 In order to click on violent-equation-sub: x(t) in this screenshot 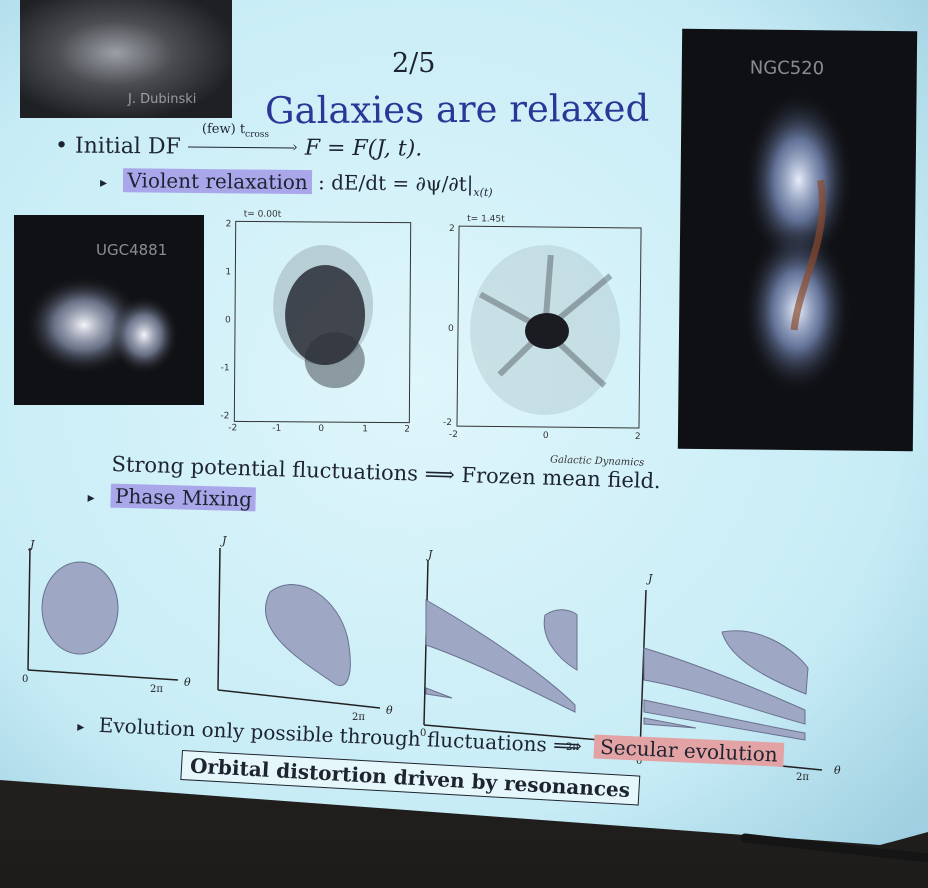, I will do `click(483, 192)`.